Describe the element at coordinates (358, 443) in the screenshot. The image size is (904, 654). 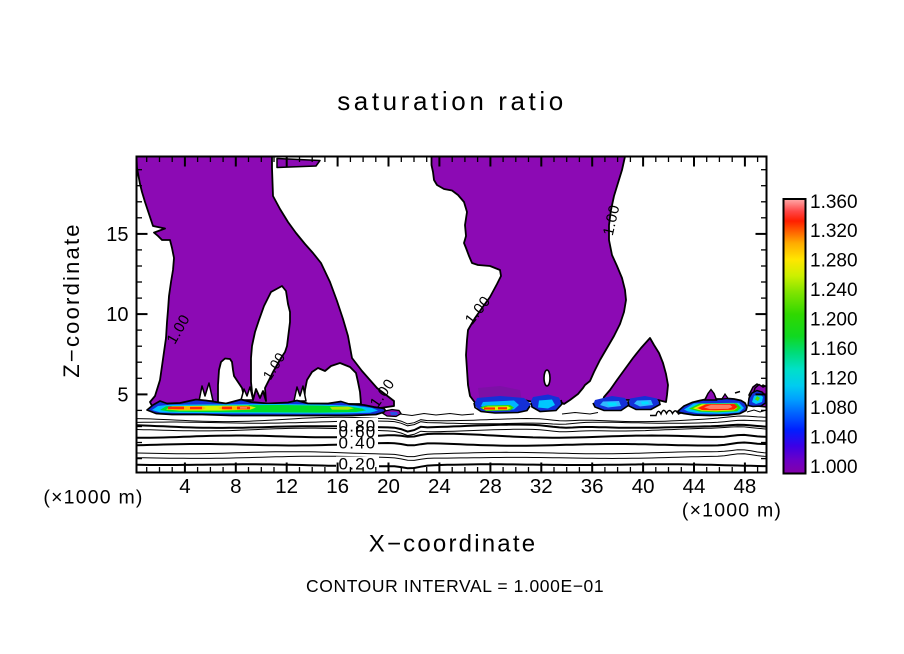
I see `svg-text: 0.40` at that location.